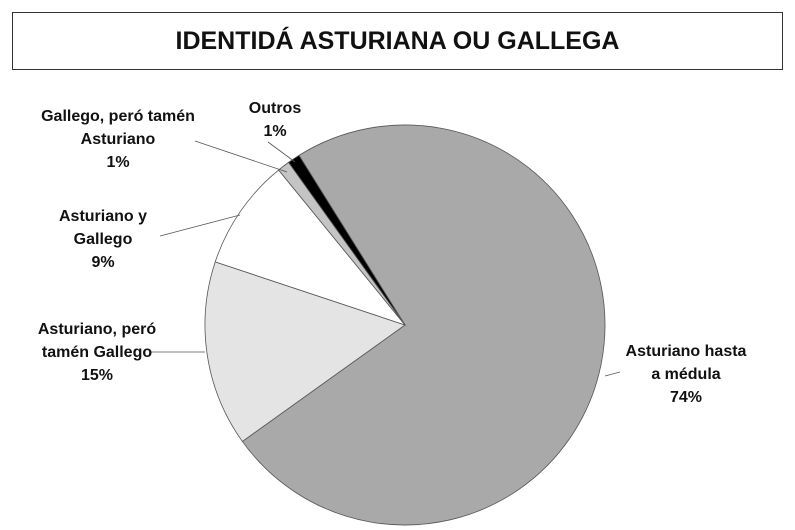  I want to click on value-label: 9%, so click(103, 262).